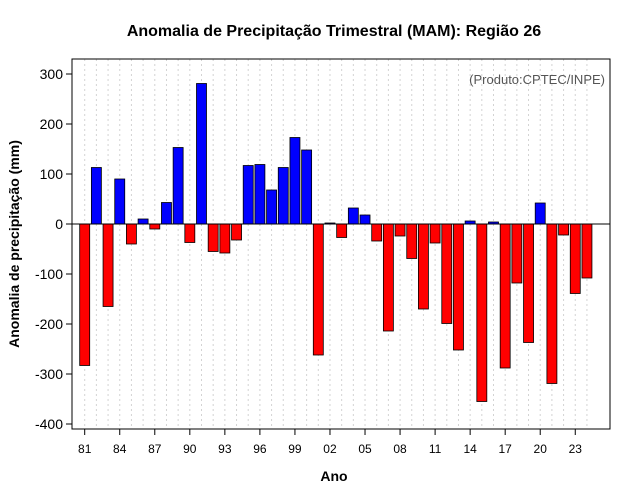 The width and height of the screenshot is (640, 500). I want to click on bar-1986, so click(143, 221).